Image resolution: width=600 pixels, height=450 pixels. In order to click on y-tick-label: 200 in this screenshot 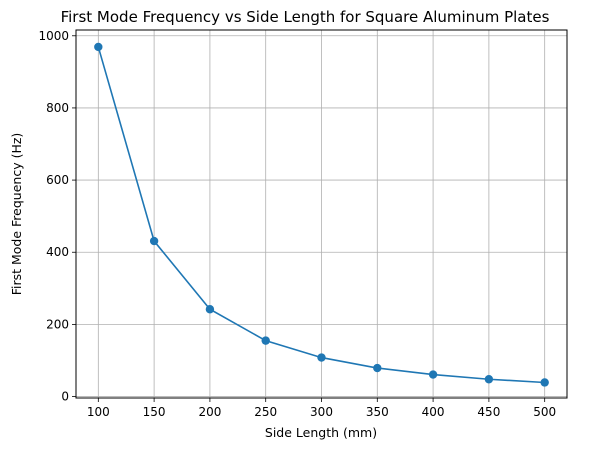, I will do `click(57, 324)`.